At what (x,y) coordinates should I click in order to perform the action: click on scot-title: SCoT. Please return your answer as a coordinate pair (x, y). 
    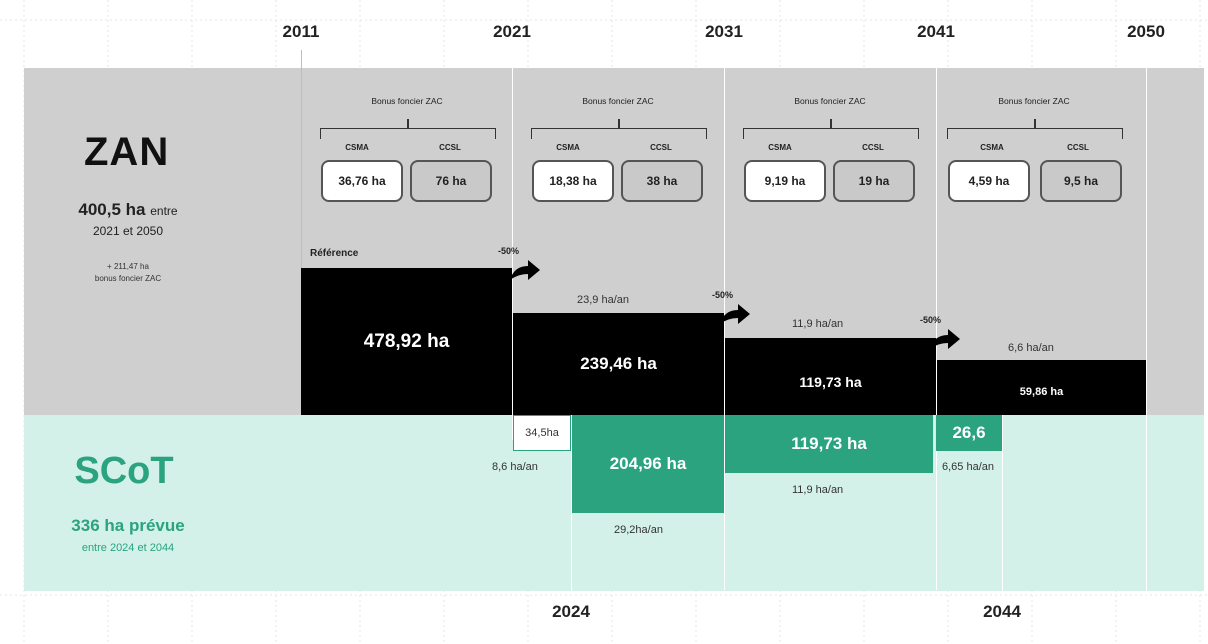
    Looking at the image, I should click on (124, 471).